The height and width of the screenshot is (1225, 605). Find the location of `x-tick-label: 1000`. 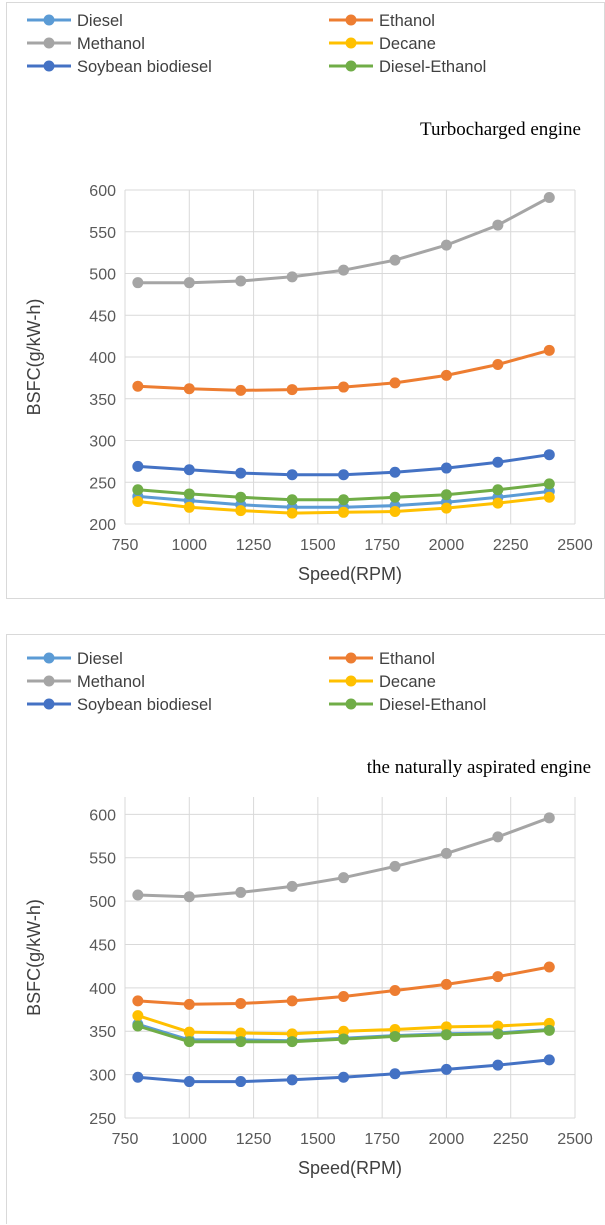

x-tick-label: 1000 is located at coordinates (189, 1139).